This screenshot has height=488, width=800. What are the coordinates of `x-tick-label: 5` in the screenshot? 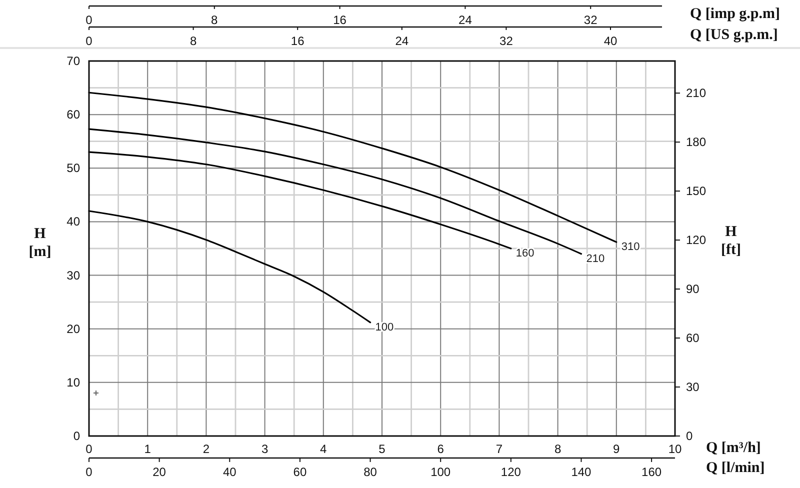 It's located at (382, 449).